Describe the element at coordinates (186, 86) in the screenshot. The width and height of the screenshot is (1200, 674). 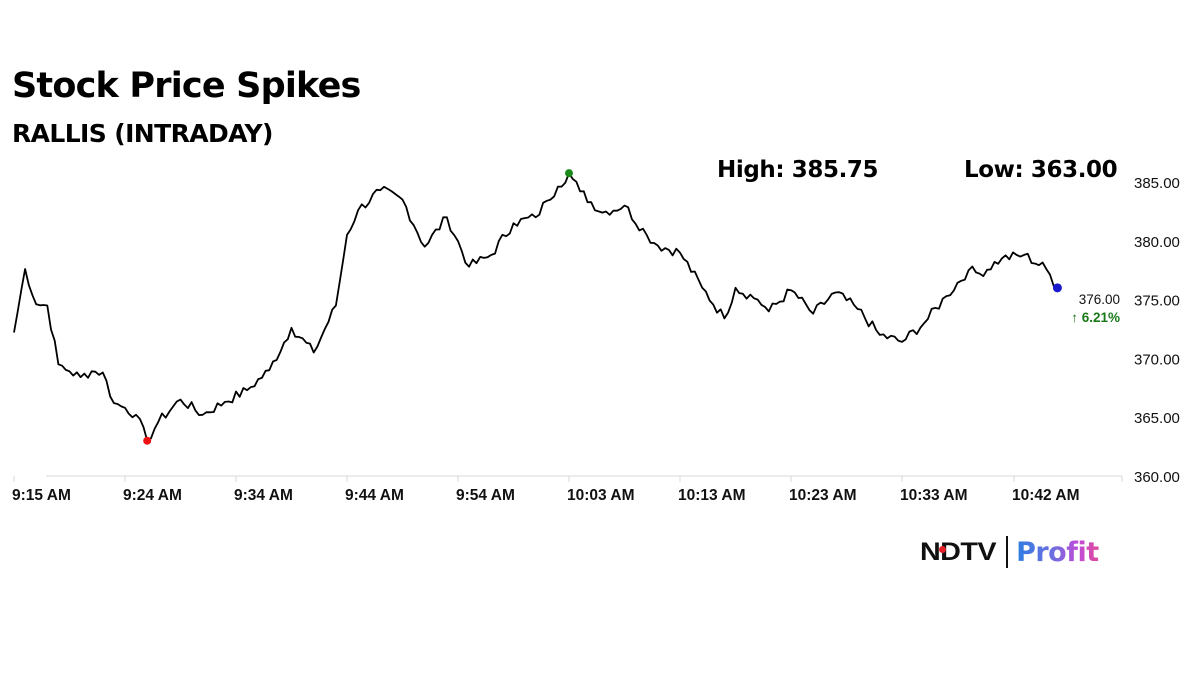
I see `chart-title: Stock Price Spikes` at that location.